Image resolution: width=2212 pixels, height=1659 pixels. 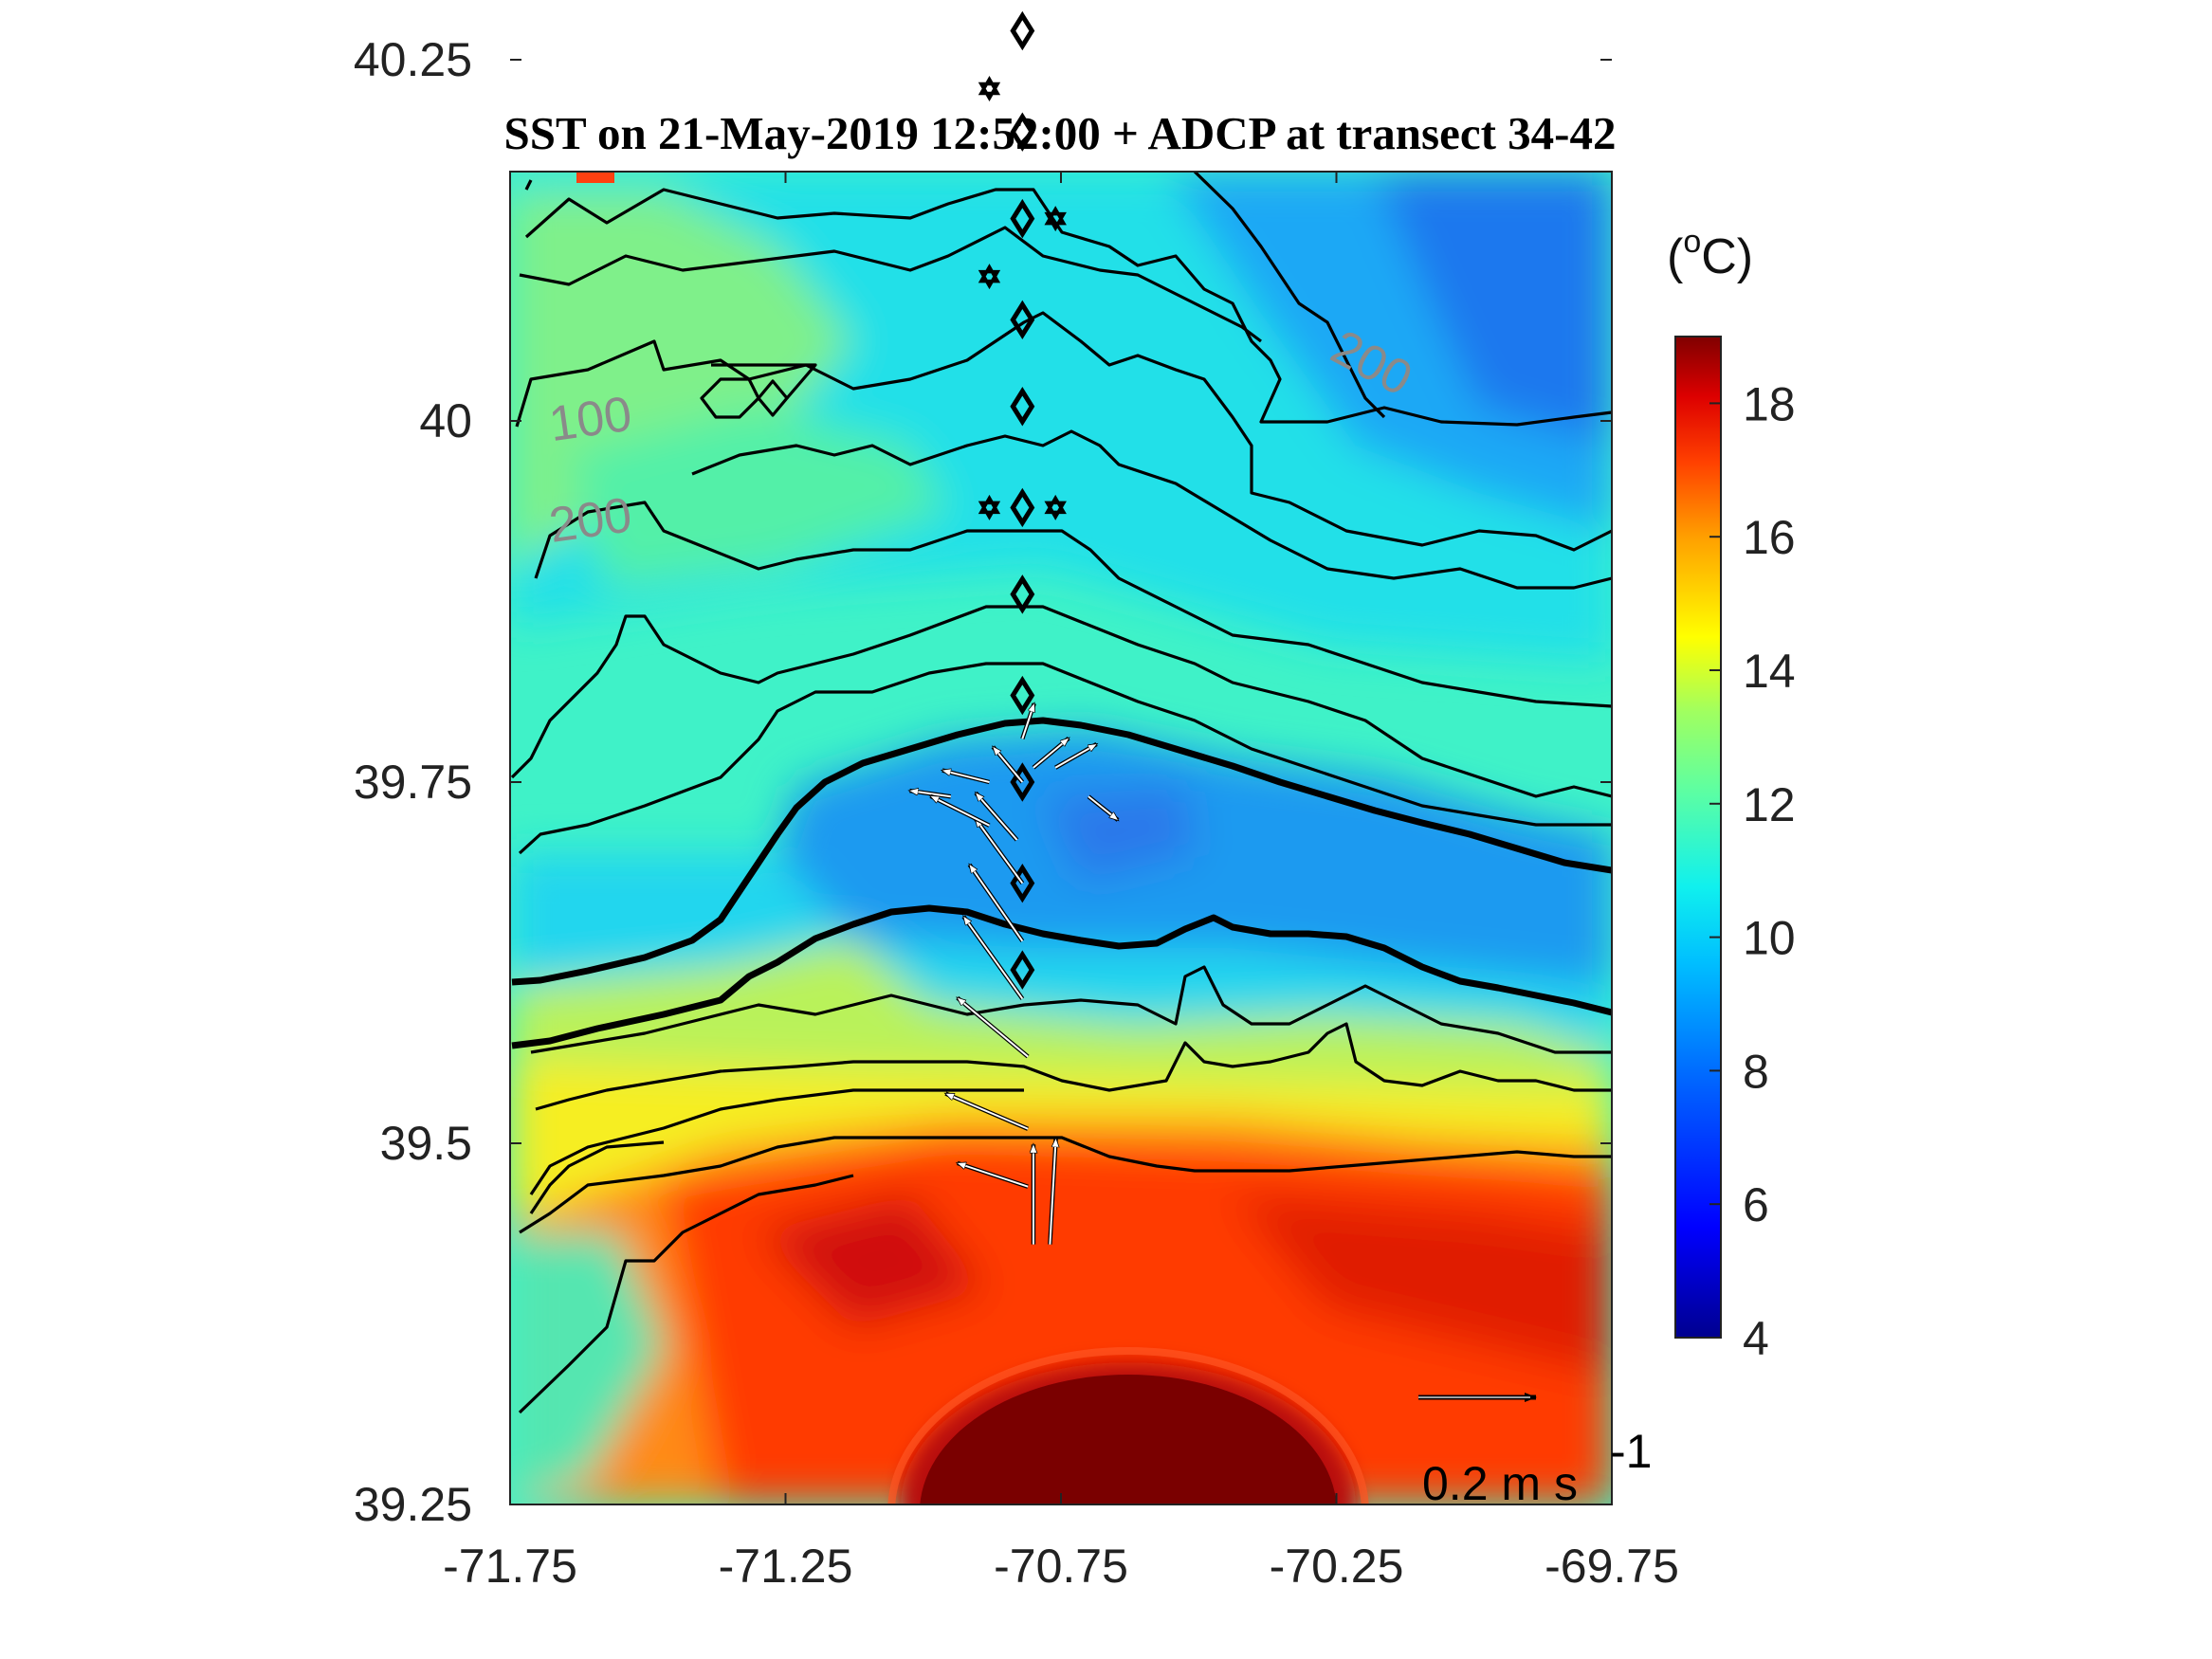 What do you see at coordinates (1061, 1566) in the screenshot?
I see `x-tick-label: -70.75` at bounding box center [1061, 1566].